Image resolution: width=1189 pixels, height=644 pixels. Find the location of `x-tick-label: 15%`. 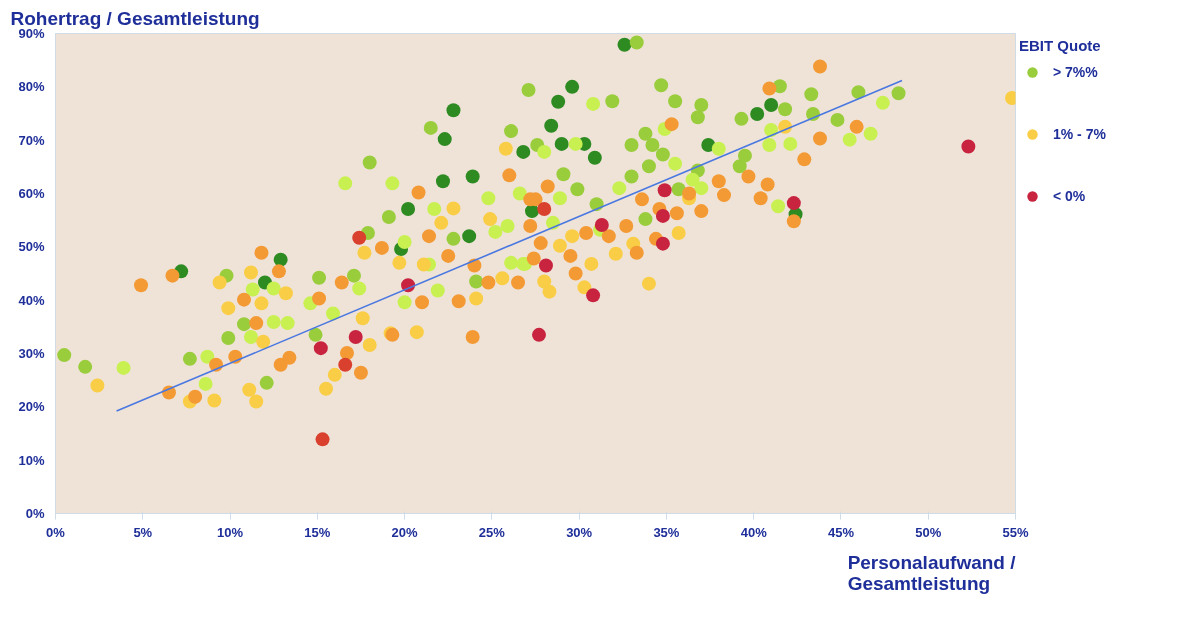

x-tick-label: 15% is located at coordinates (317, 532).